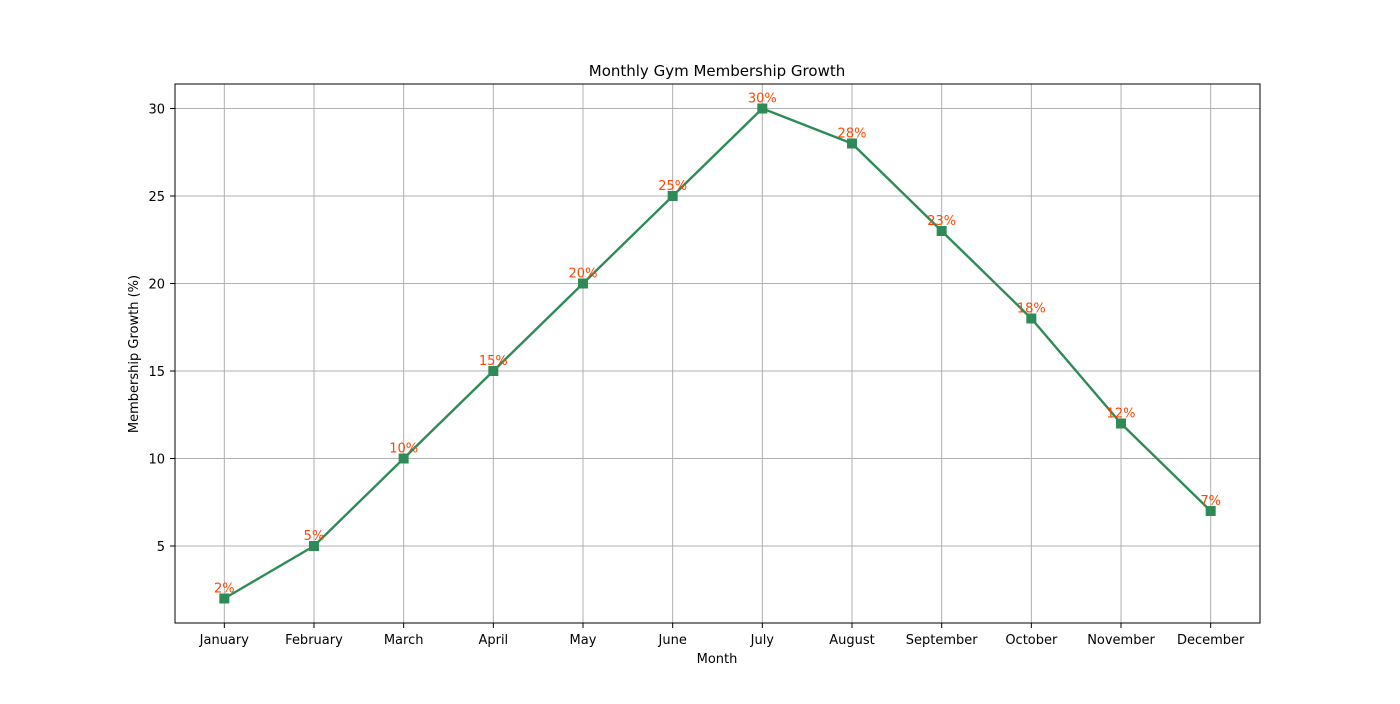  What do you see at coordinates (717, 71) in the screenshot?
I see `chart-title: Monthly Gym Membership Growth` at bounding box center [717, 71].